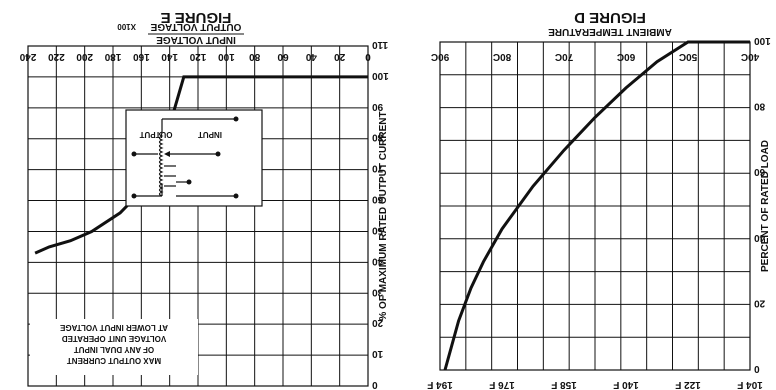 This screenshot has width=776, height=390. What do you see at coordinates (113, 327) in the screenshot?
I see `figure-e-annotation-line-4: AT LOWER INPUT VOLTAGE` at bounding box center [113, 327].